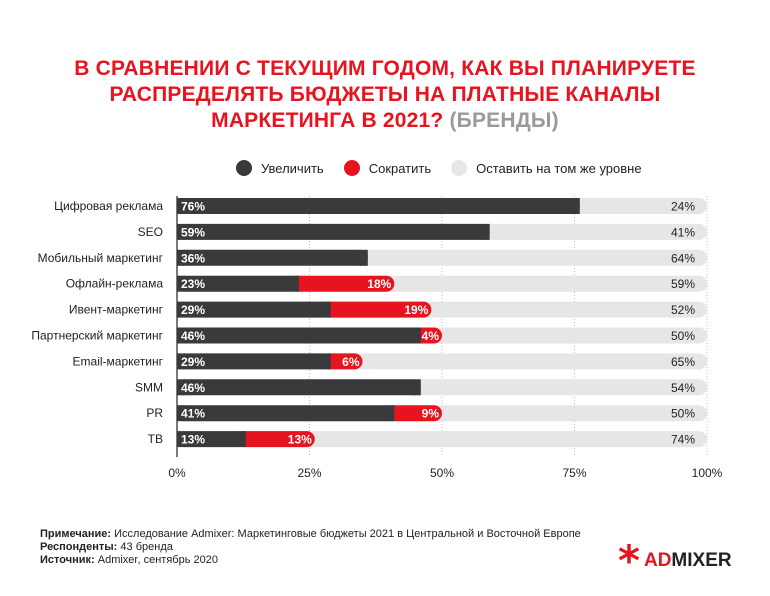 The image size is (770, 596). Describe the element at coordinates (118, 361) in the screenshot. I see `category-label: Email-маркетинг` at that location.